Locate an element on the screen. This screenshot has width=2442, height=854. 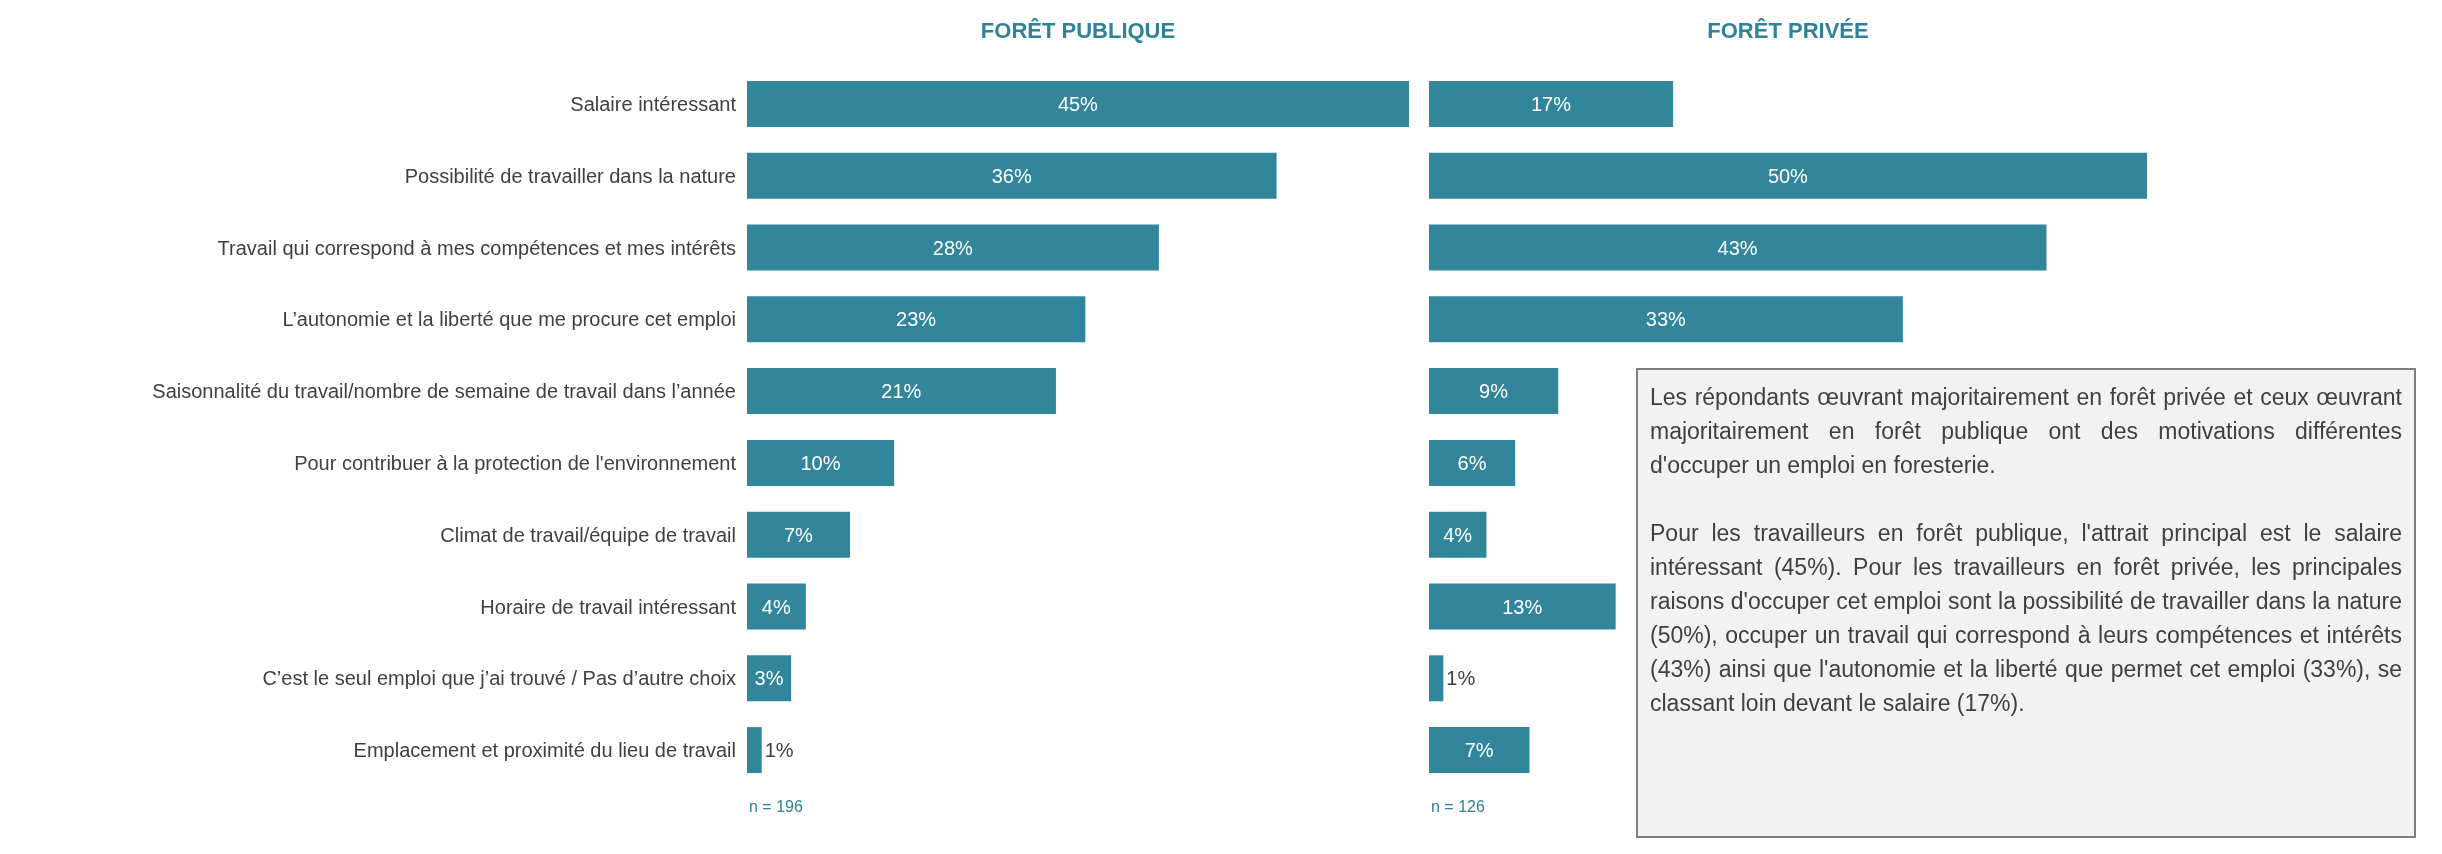
data-label: 10% is located at coordinates (820, 462).